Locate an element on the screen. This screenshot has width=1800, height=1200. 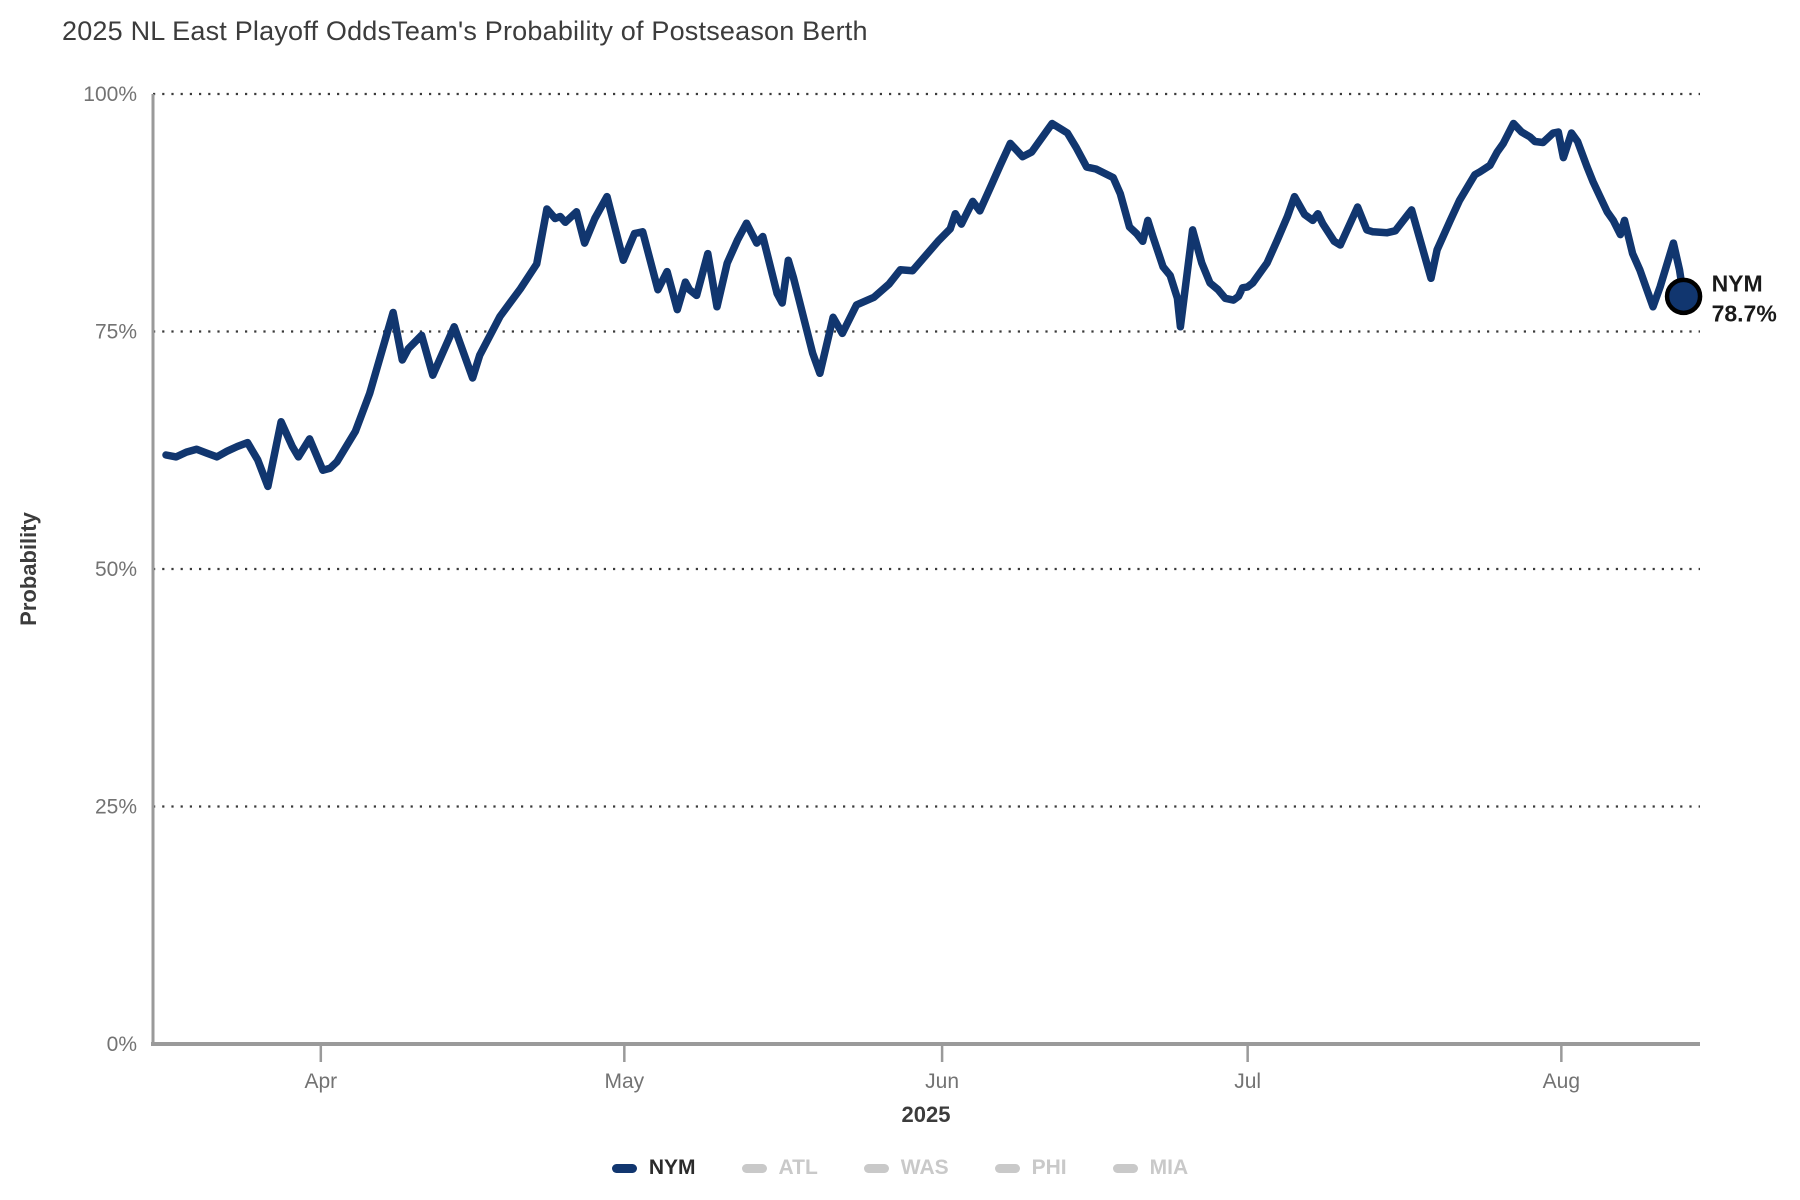
chart-legend: NYM ATL WAS PHI MIA is located at coordinates (900, 1168).